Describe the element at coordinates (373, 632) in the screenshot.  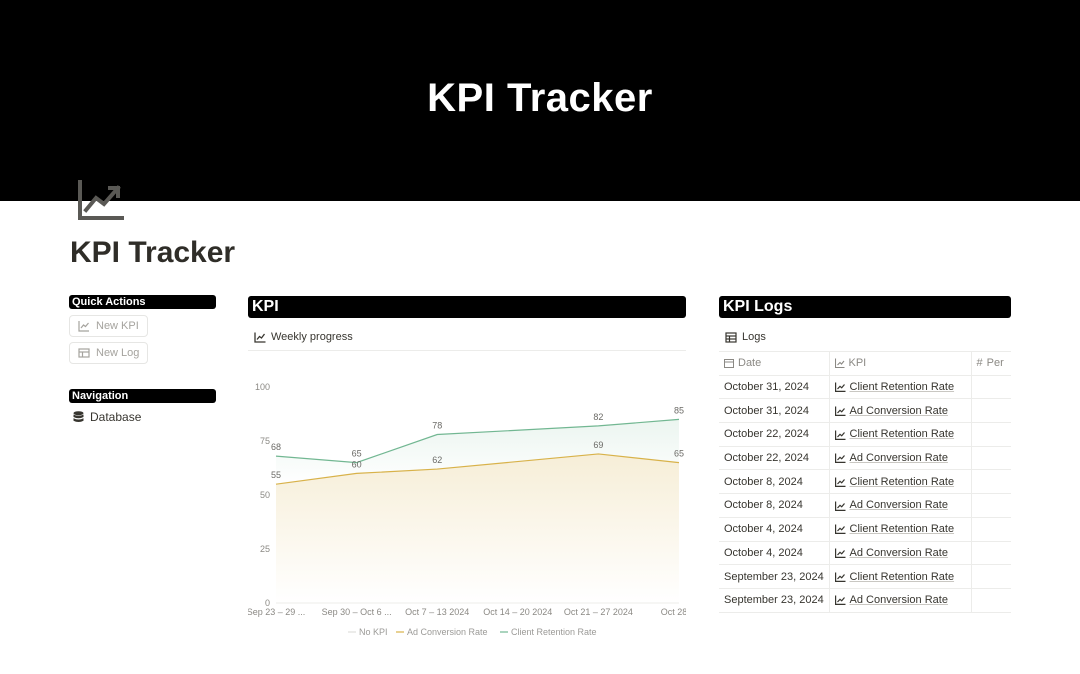
I see `legend-item: No KPI` at that location.